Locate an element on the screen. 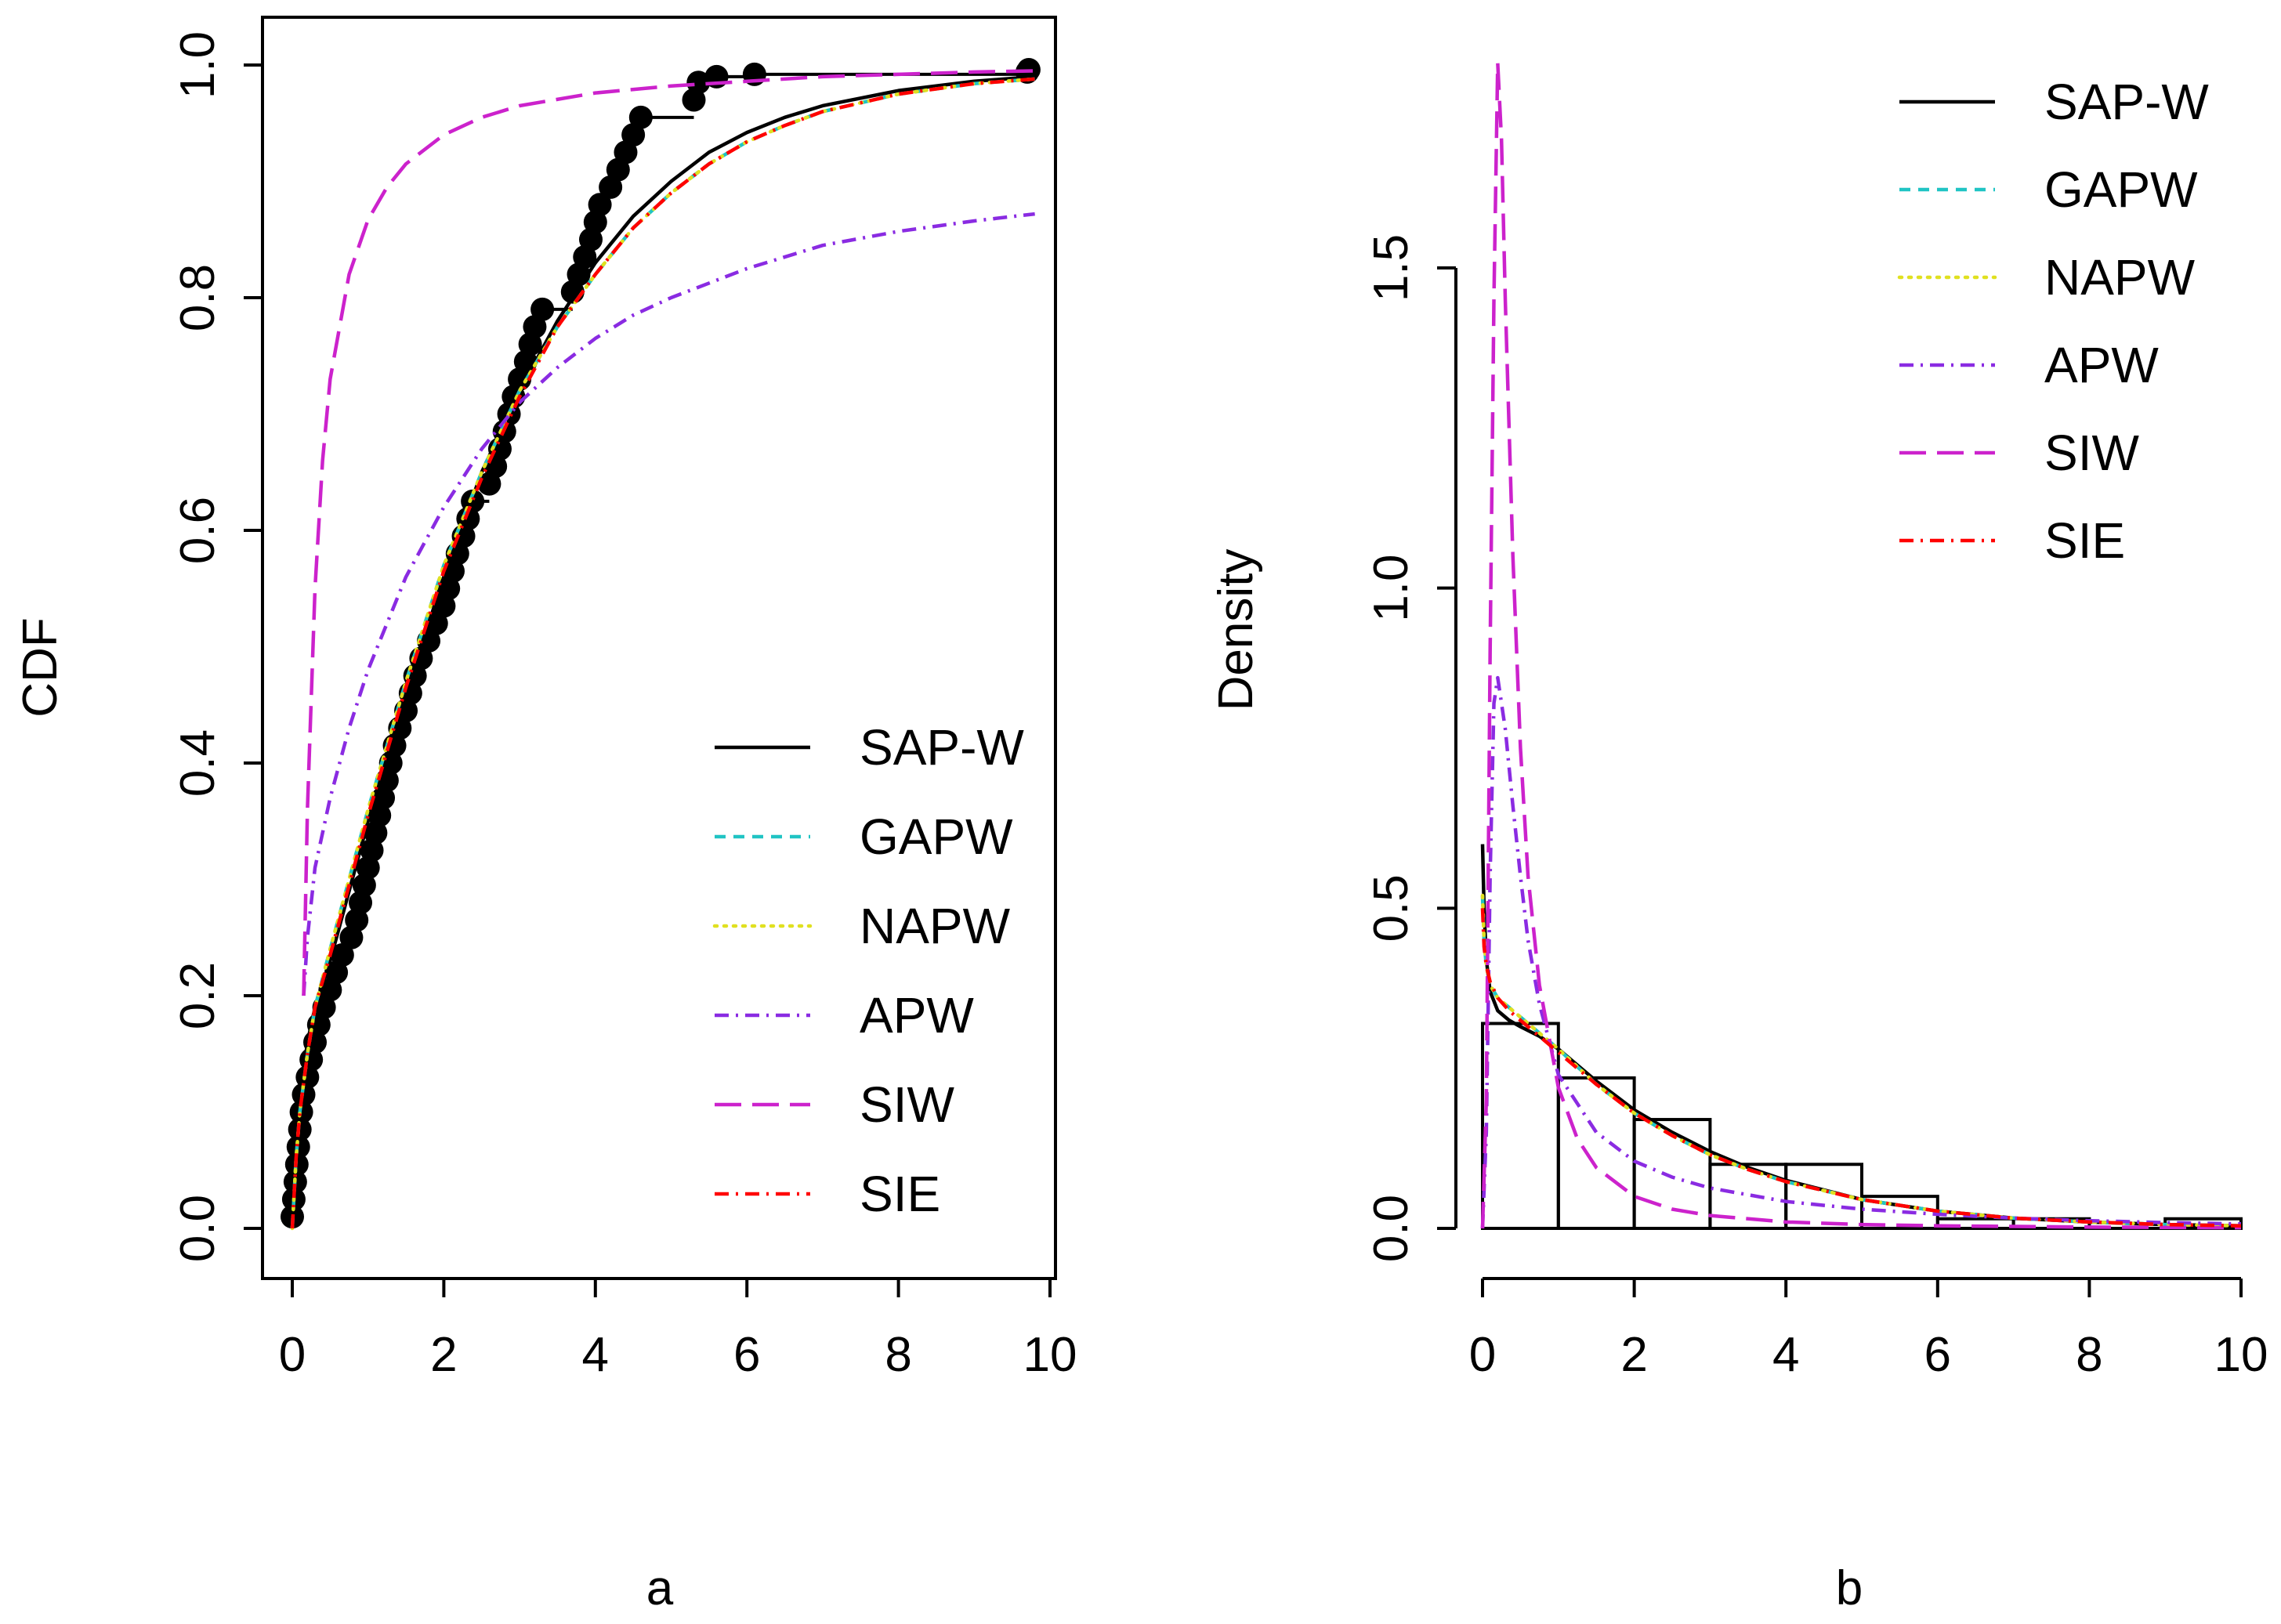 This screenshot has height=1624, width=2281. panel-a-y-tick-label: 0.0 is located at coordinates (198, 1228).